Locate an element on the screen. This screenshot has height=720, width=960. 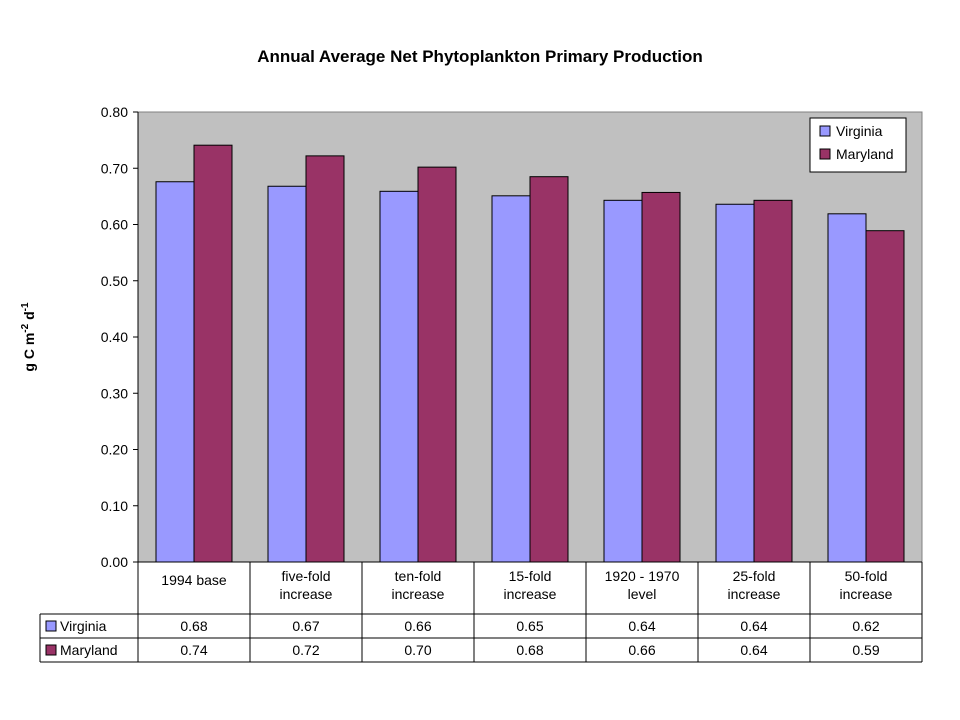
table-value: 0.70 is located at coordinates (417, 650).